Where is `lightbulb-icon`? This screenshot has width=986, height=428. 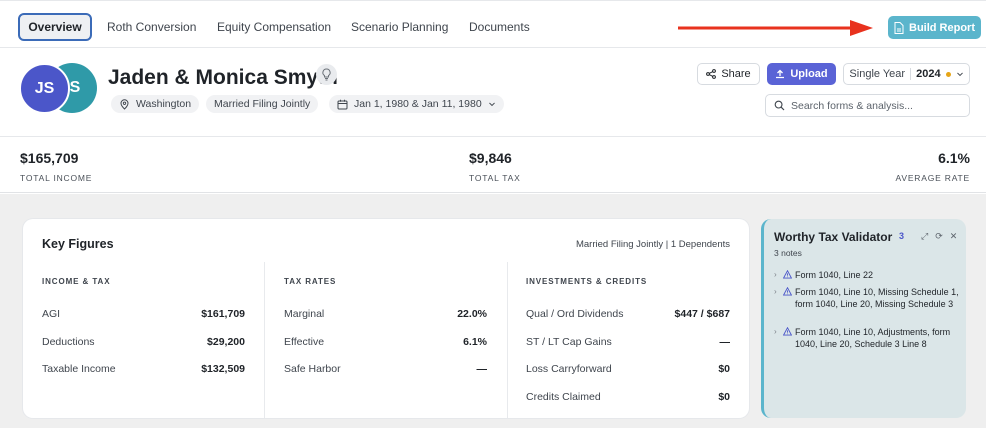 lightbulb-icon is located at coordinates (326, 74).